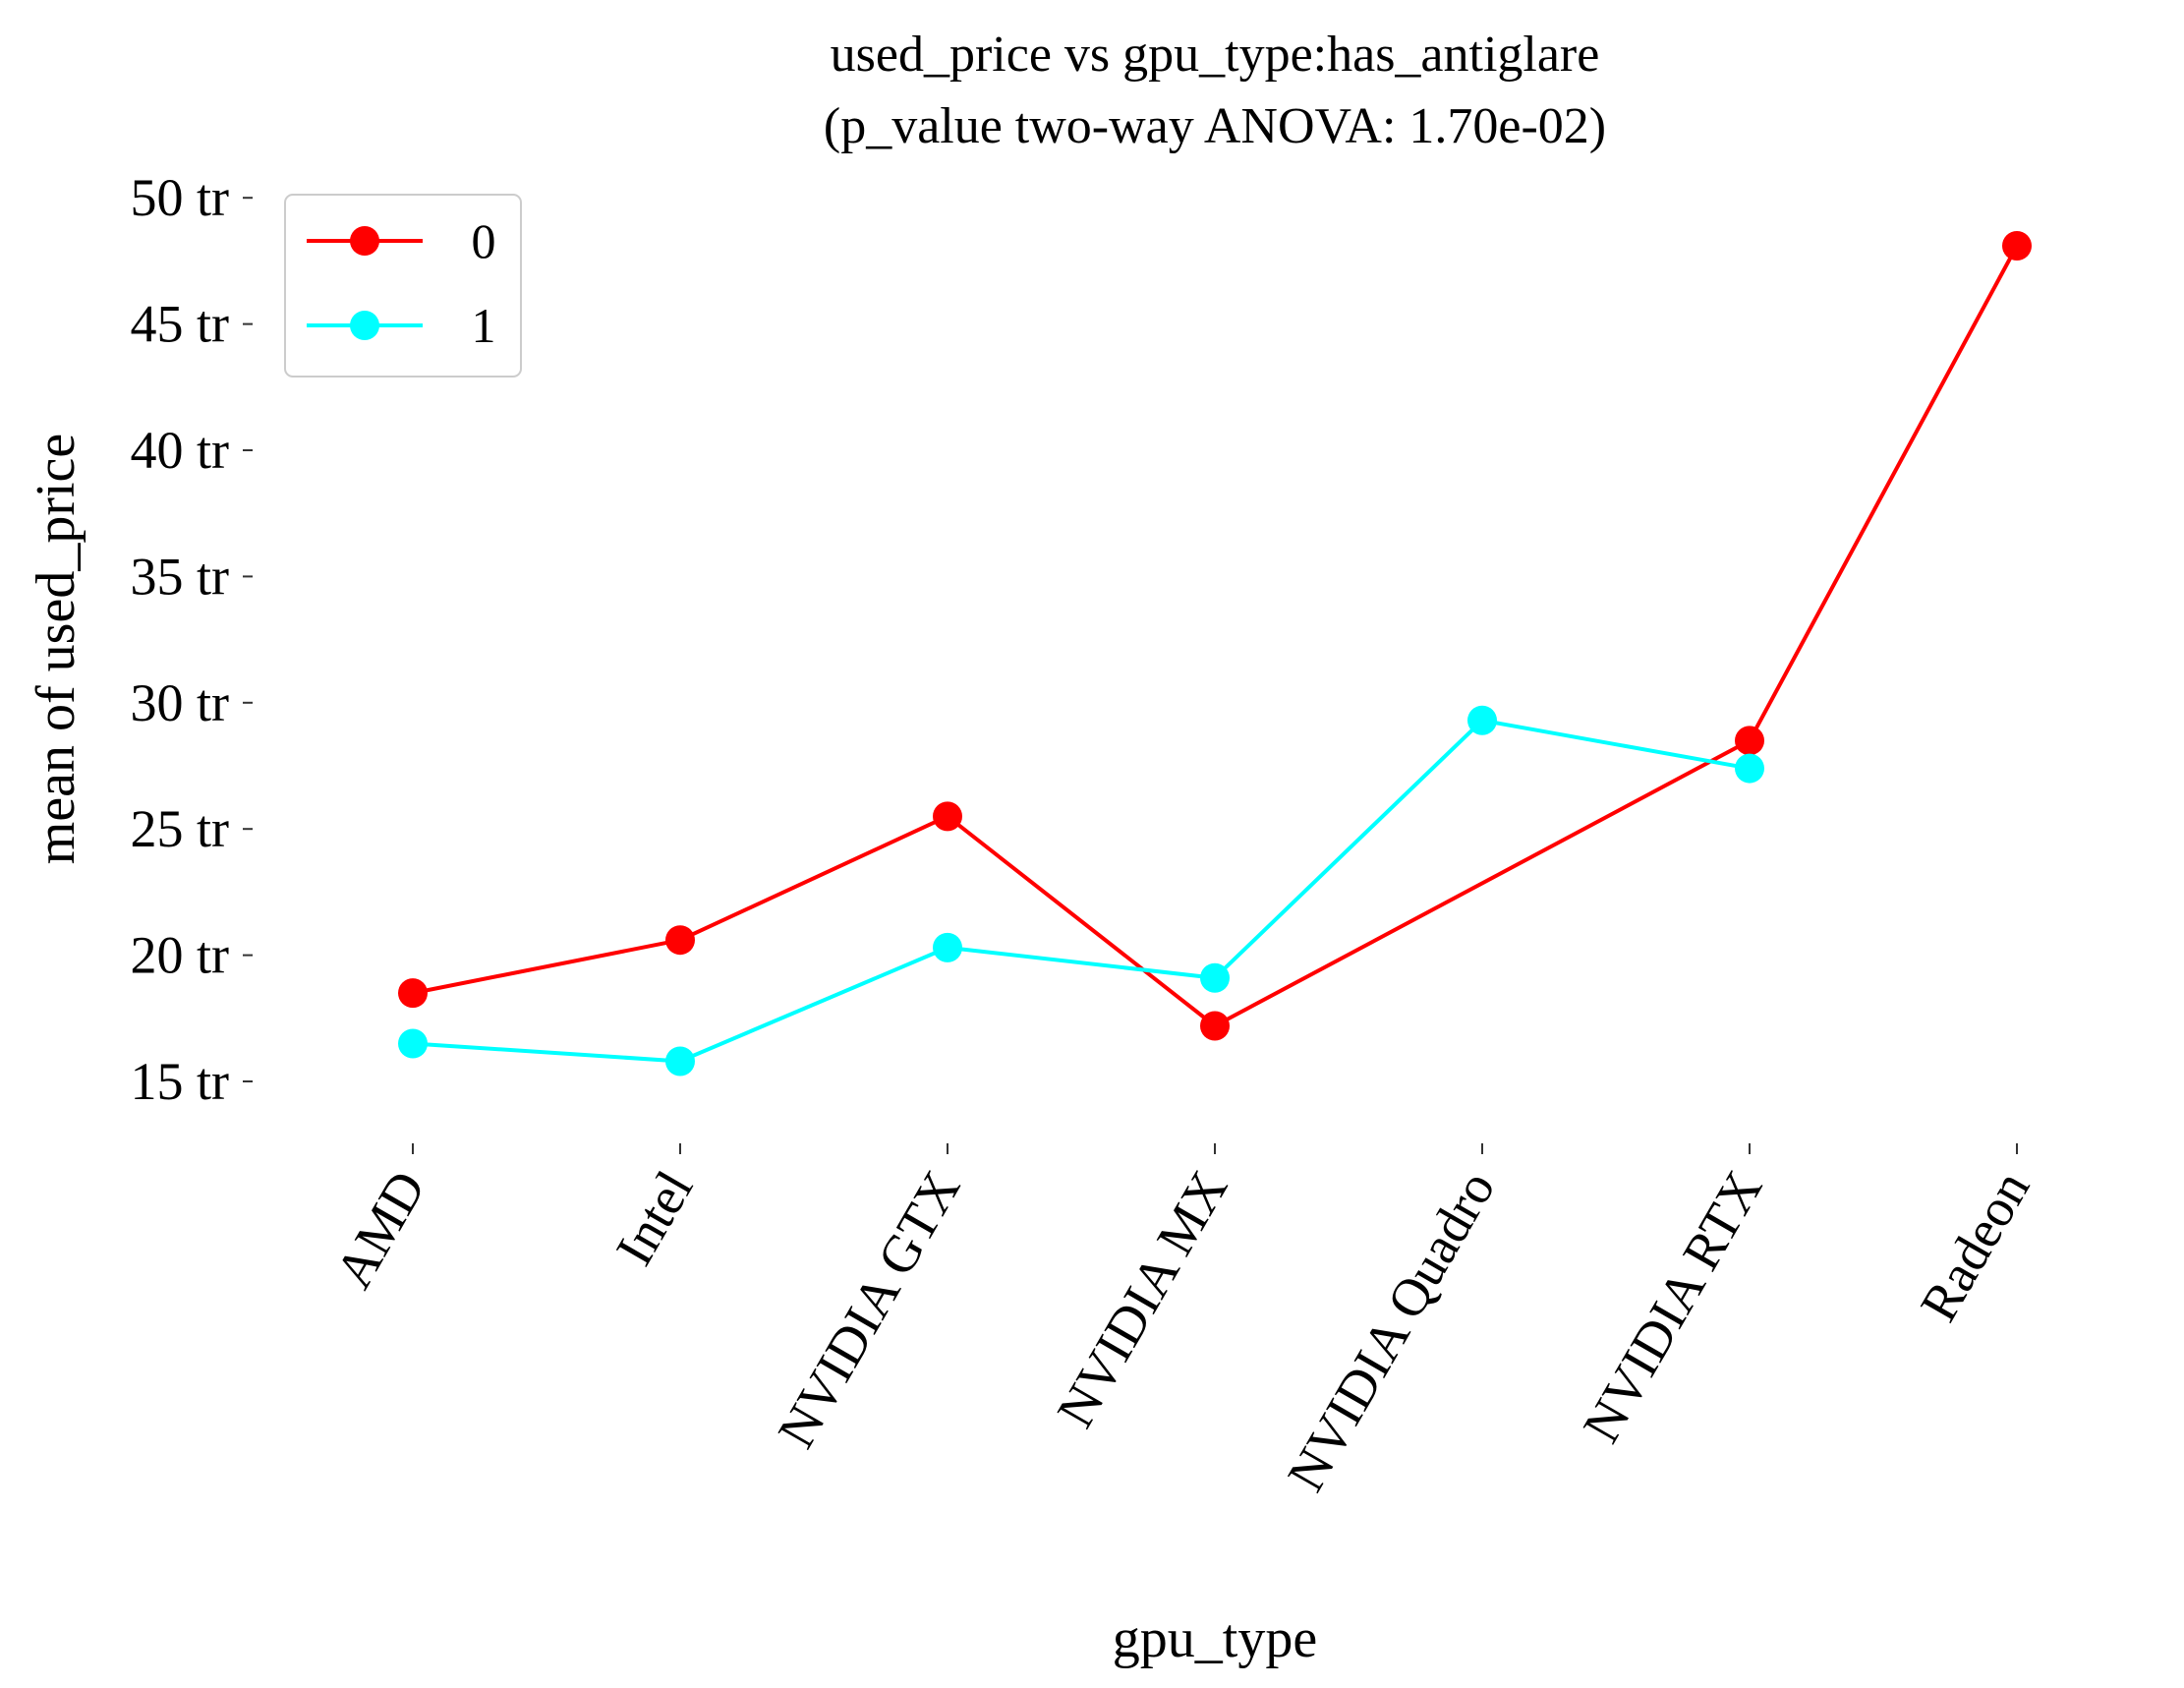  Describe the element at coordinates (1142, 1299) in the screenshot. I see `x-tick-label: NVIDIA MX` at that location.